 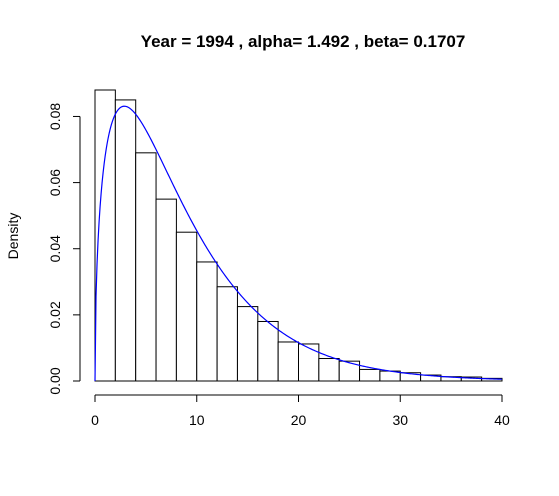 What do you see at coordinates (300, 411) in the screenshot?
I see `x-axis: 0 10 20 30 40` at bounding box center [300, 411].